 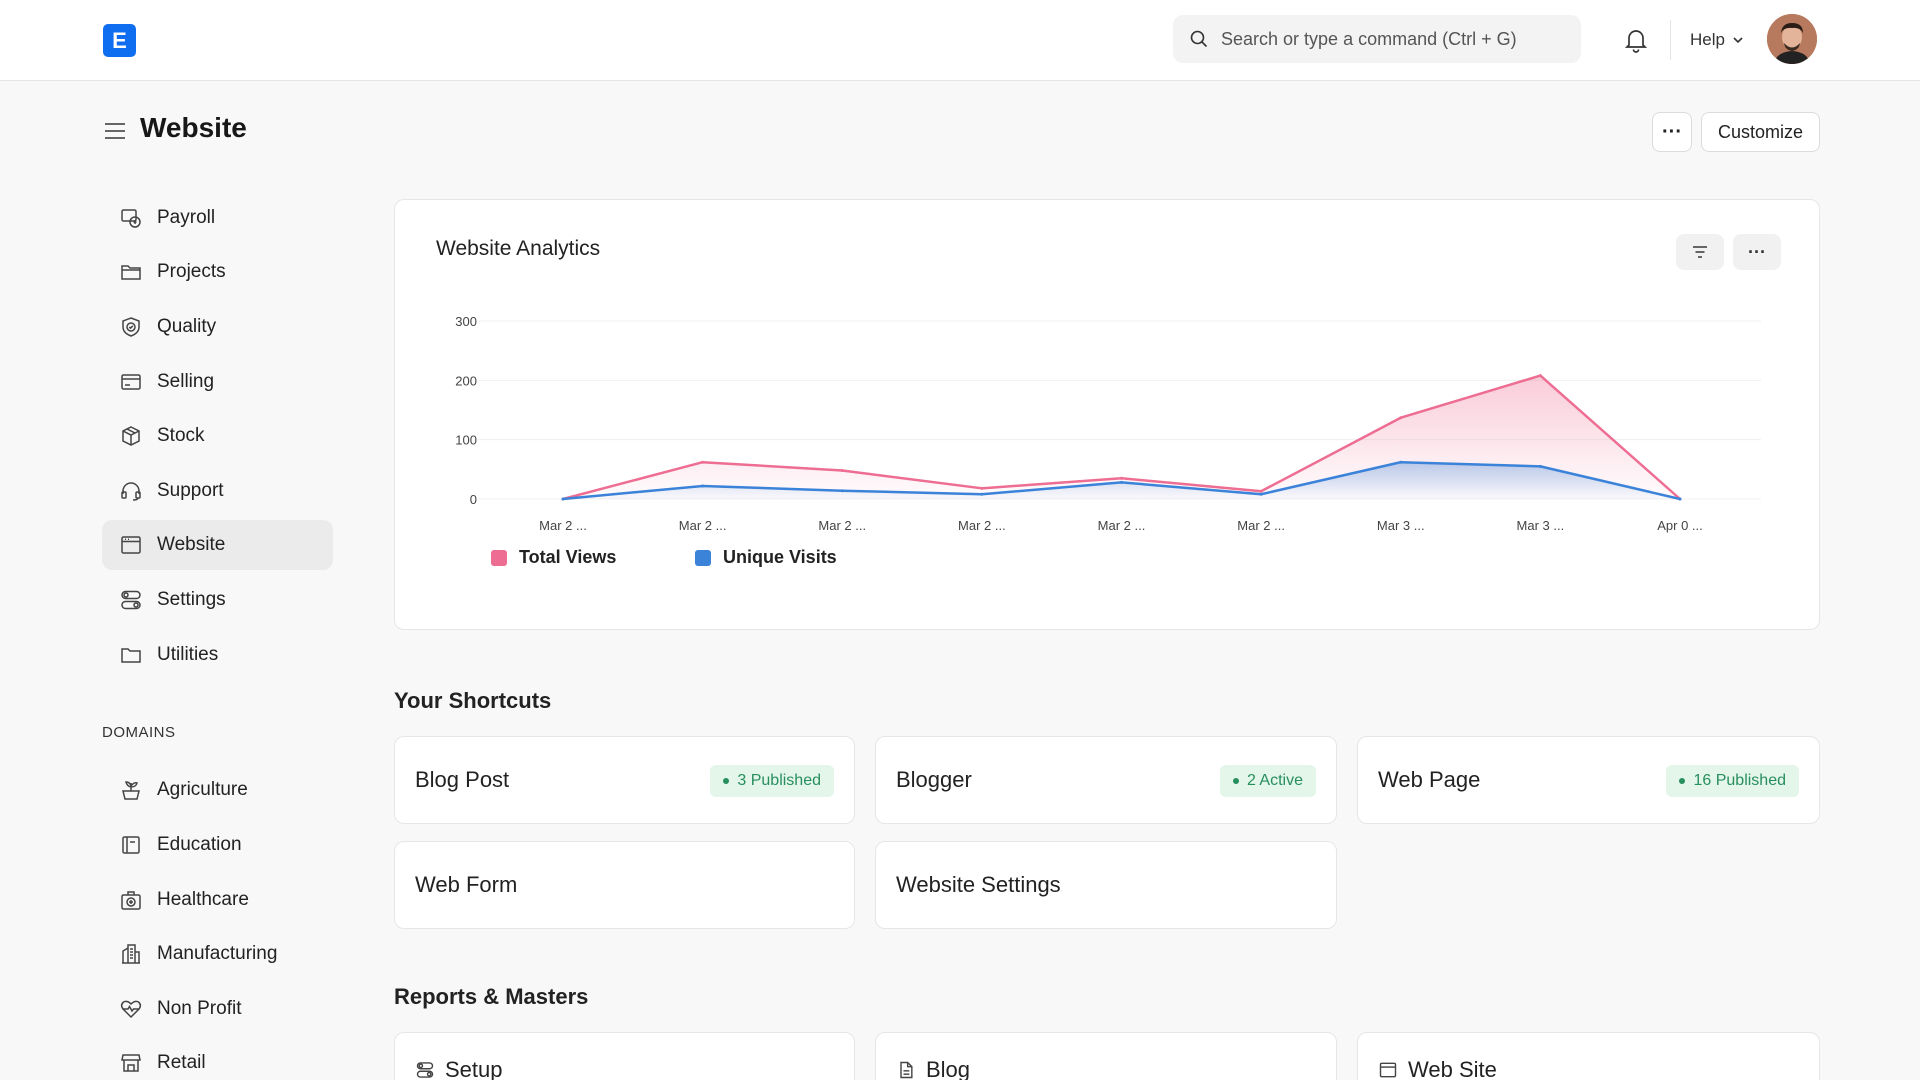 I want to click on notification-bell-icon, so click(x=1636, y=40).